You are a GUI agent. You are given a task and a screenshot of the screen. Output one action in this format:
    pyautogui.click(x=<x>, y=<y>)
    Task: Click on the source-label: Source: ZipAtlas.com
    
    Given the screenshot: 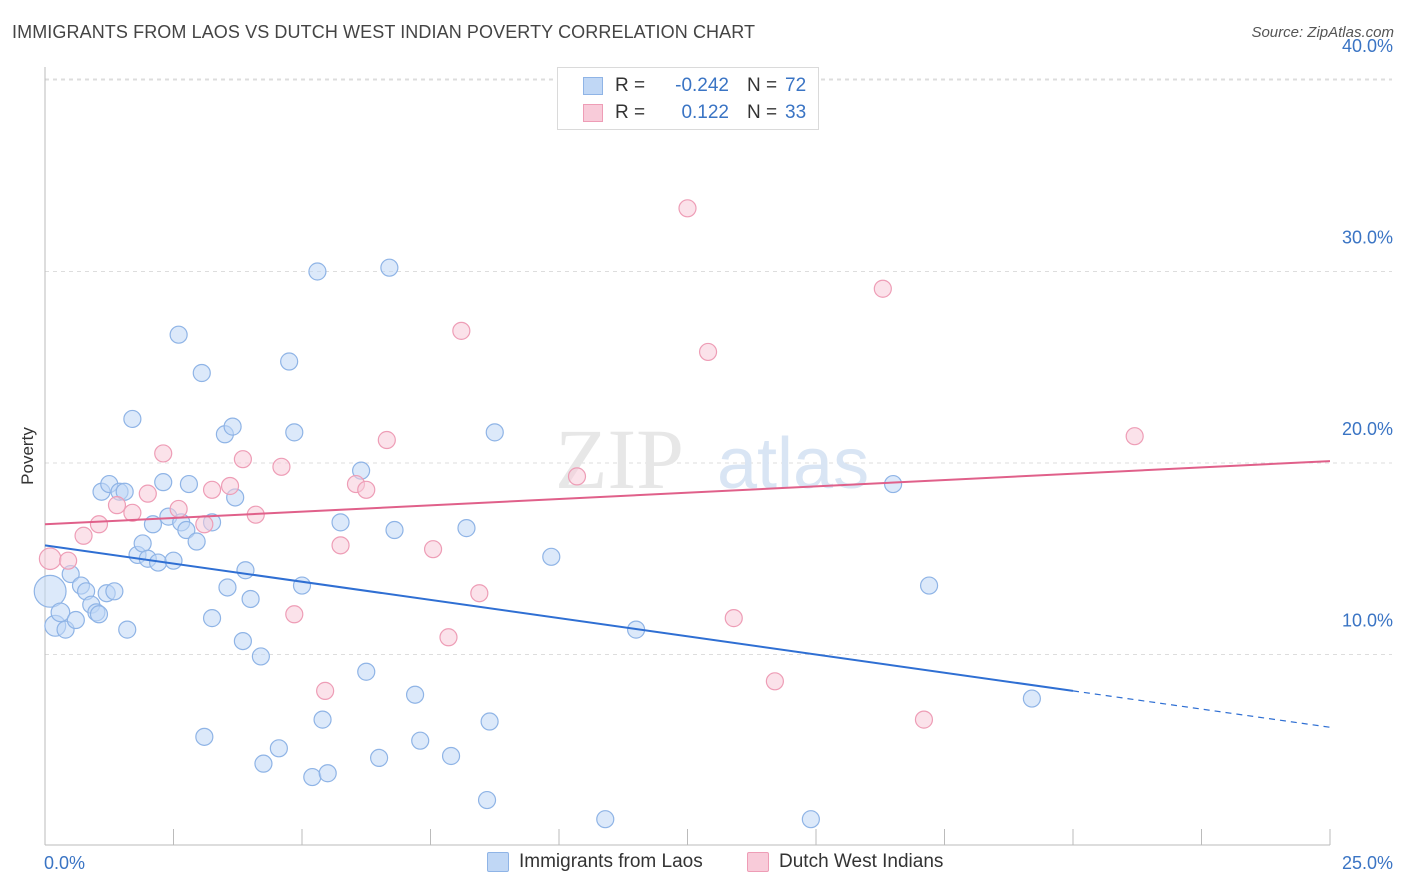 What is the action you would take?
    pyautogui.click(x=1322, y=32)
    